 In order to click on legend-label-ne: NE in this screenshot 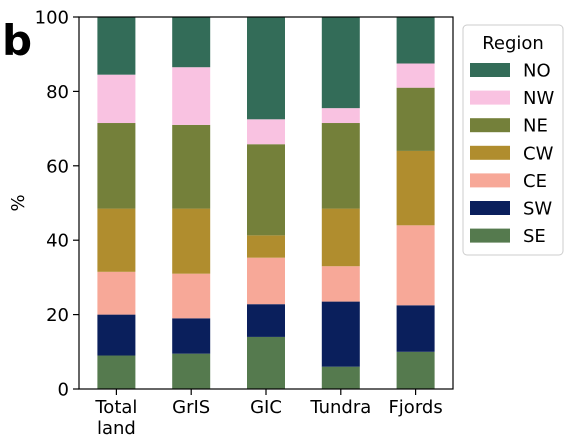, I will do `click(535, 126)`.